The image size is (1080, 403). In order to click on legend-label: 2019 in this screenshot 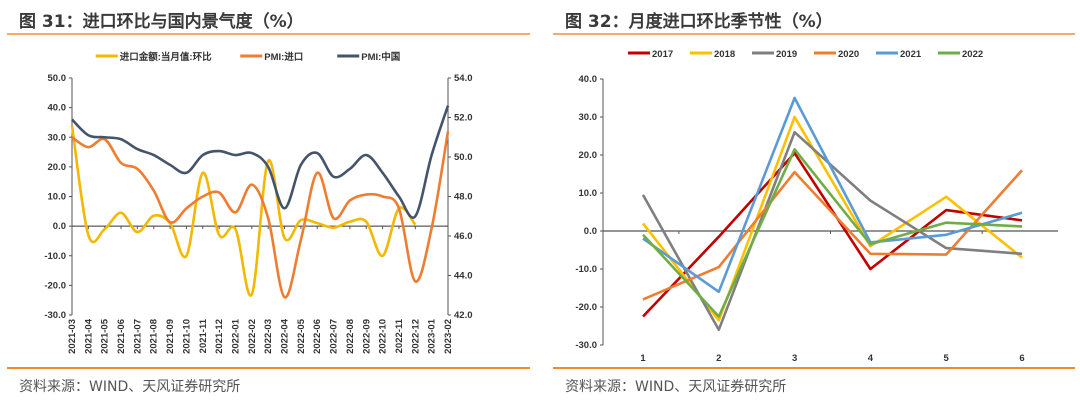, I will do `click(786, 54)`.